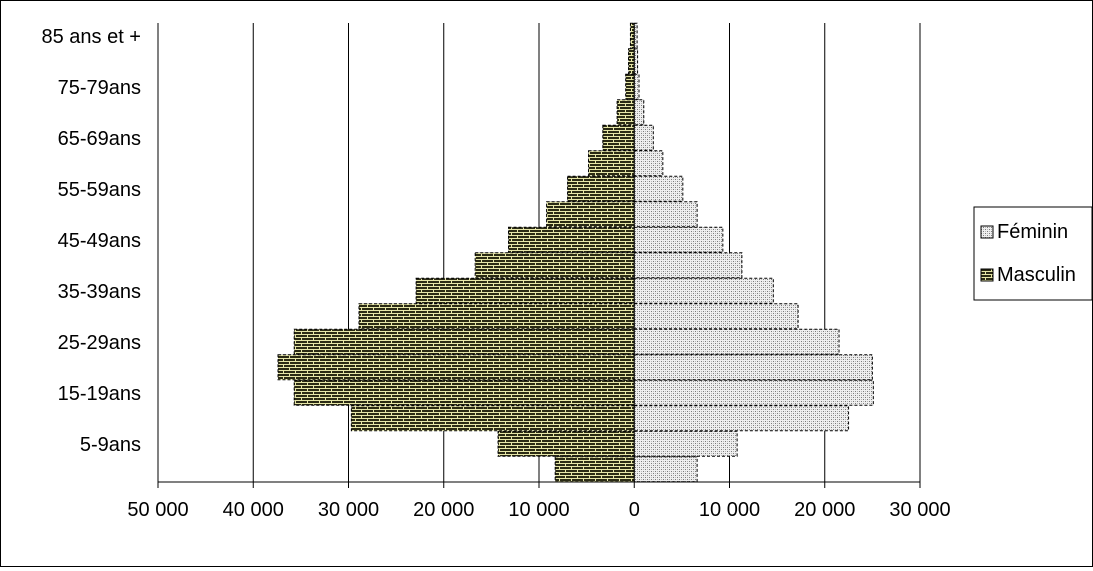 Image resolution: width=1093 pixels, height=571 pixels. I want to click on legend-swatch-masculin, so click(987, 275).